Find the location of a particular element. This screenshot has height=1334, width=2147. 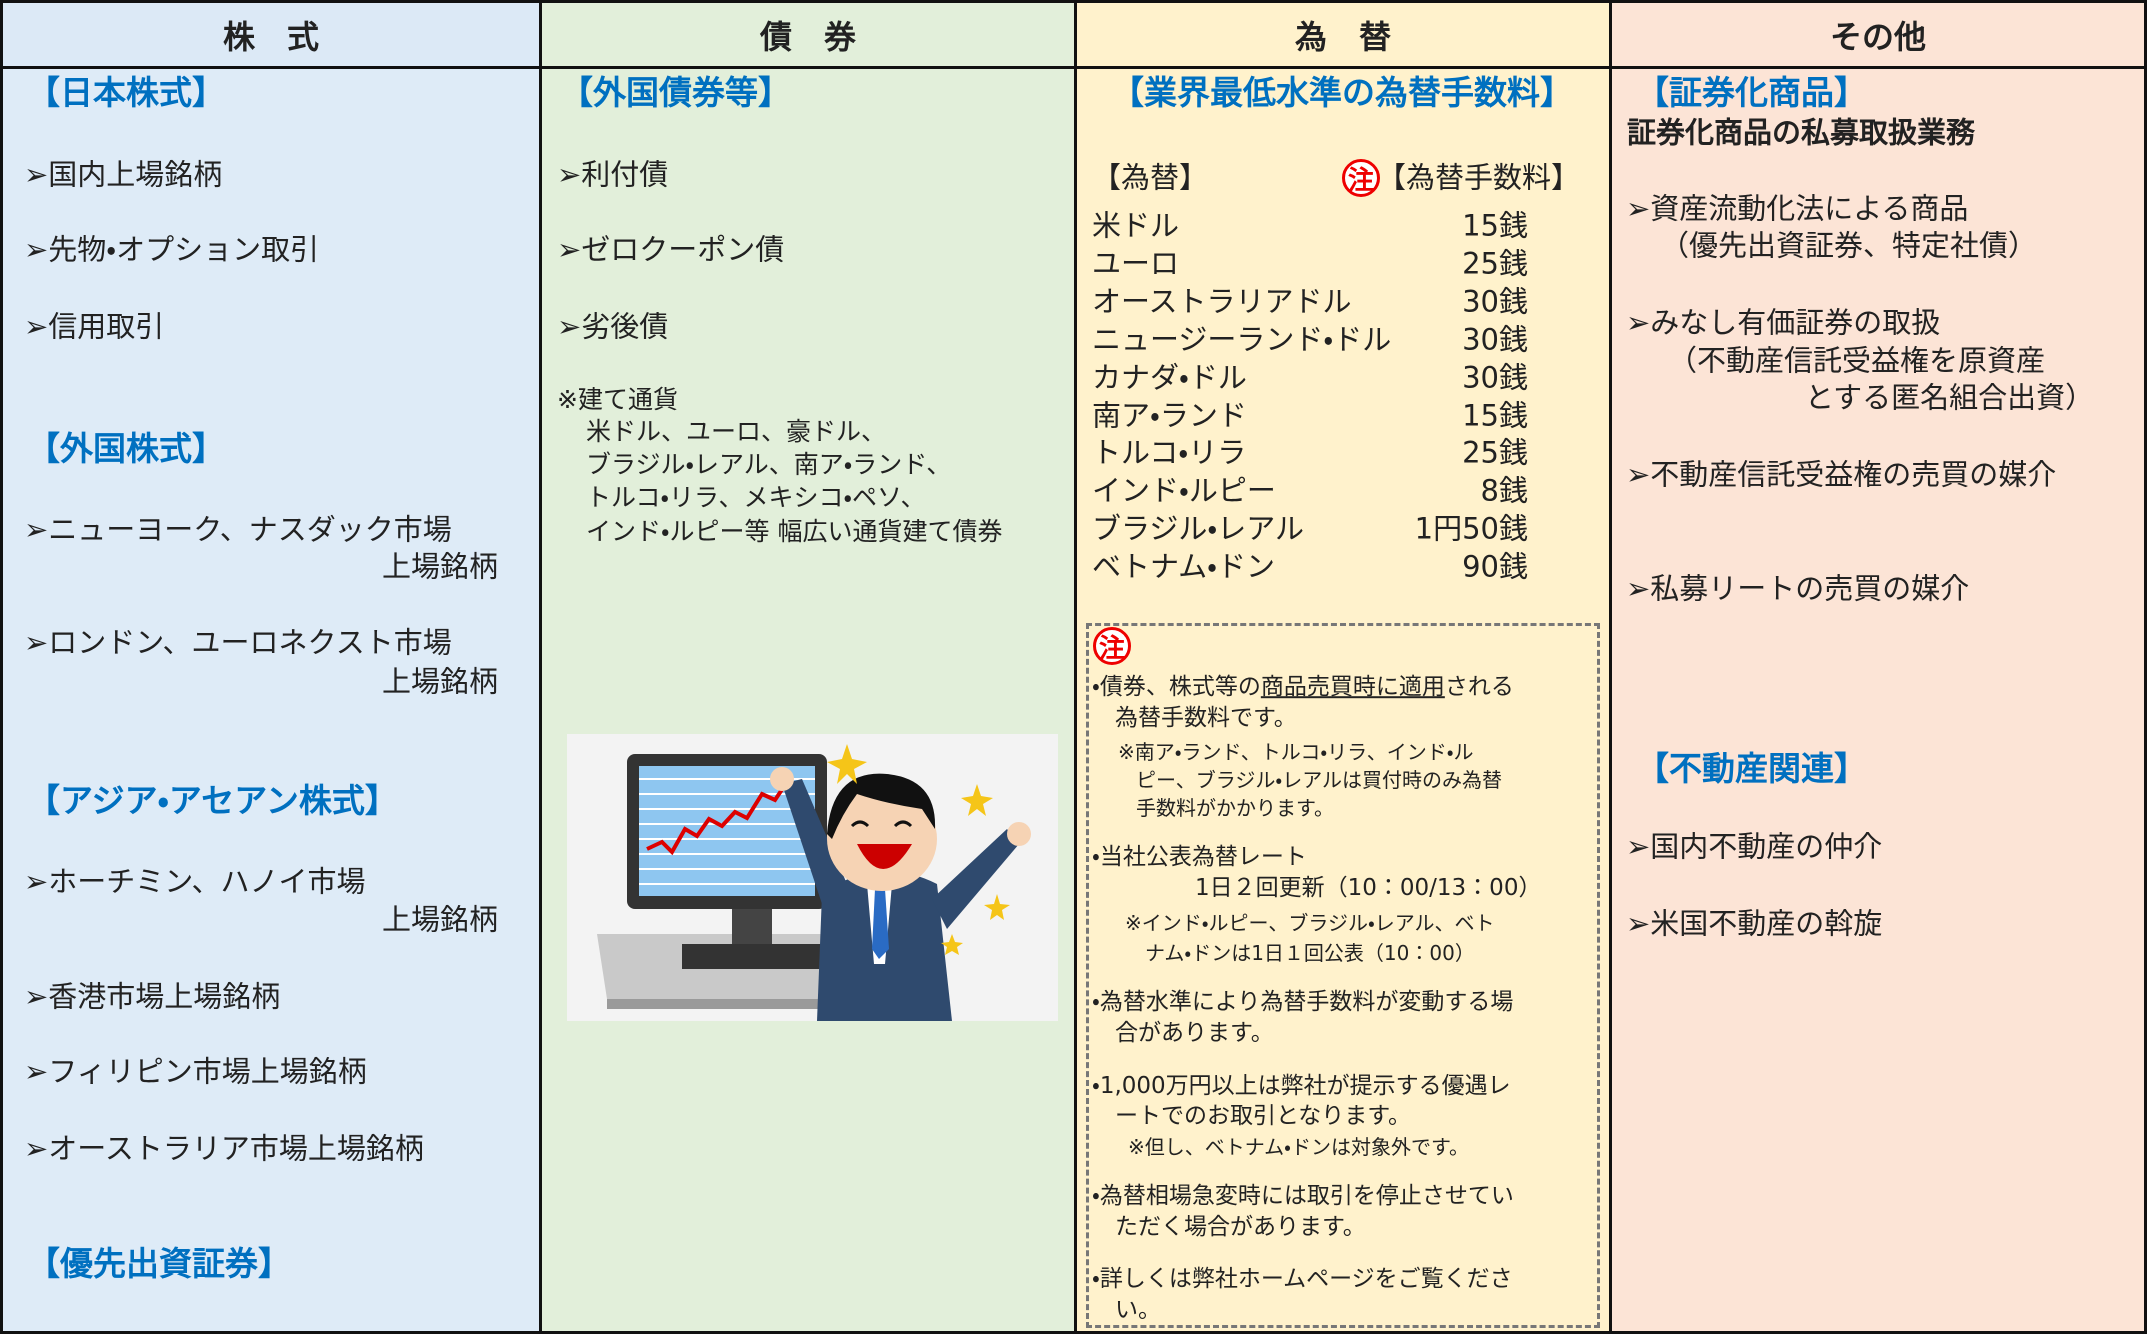

illustration is located at coordinates (812, 877).